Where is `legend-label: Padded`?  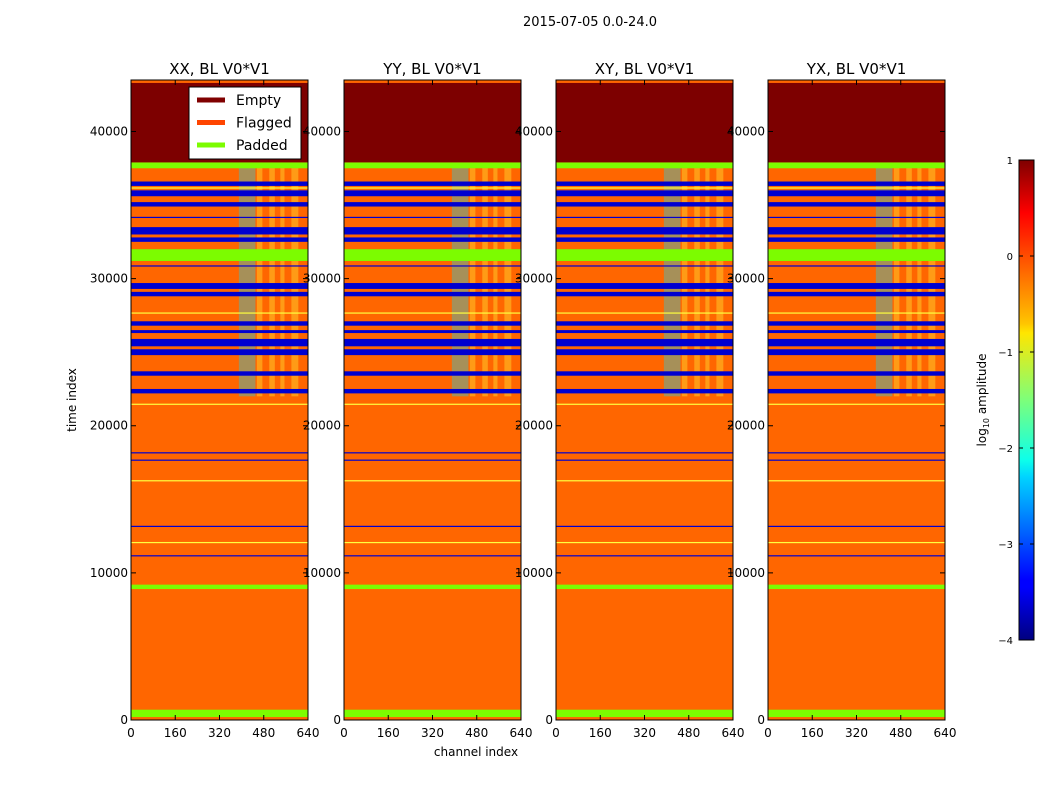
legend-label: Padded is located at coordinates (262, 146).